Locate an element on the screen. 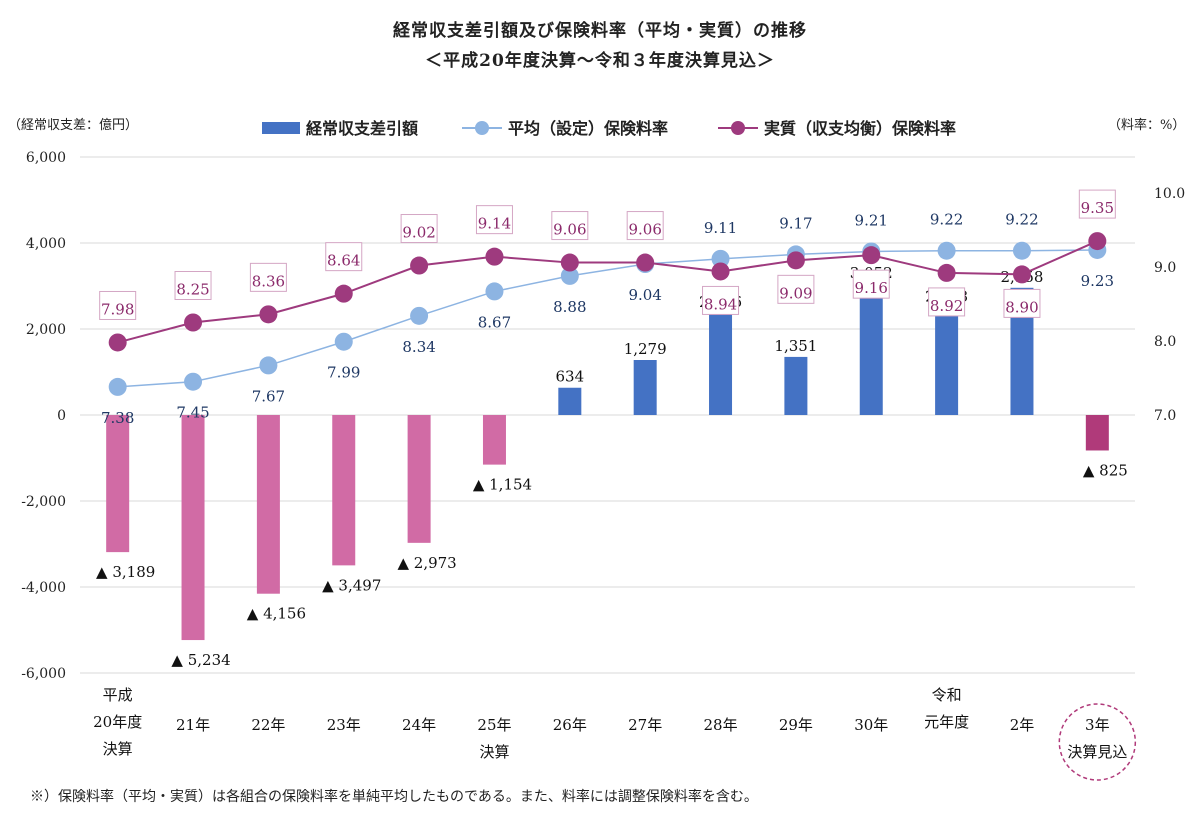  bar-data-label: ▲ 2,973 is located at coordinates (426, 563).